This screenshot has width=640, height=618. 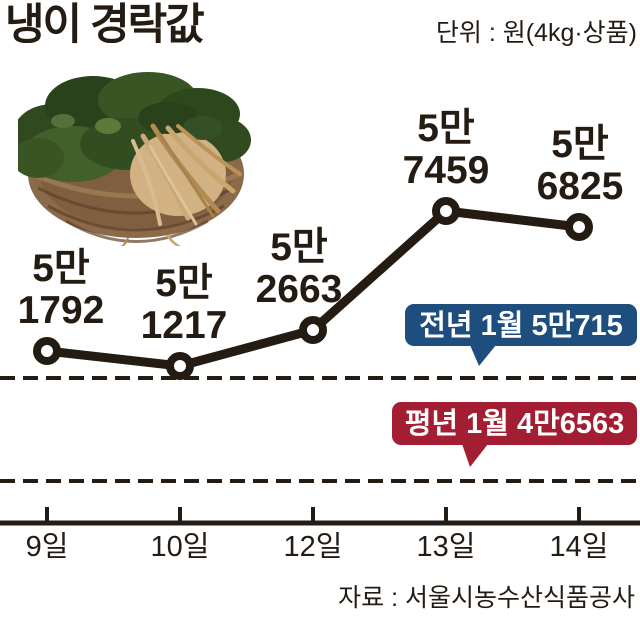 What do you see at coordinates (184, 325) in the screenshot?
I see `data-point-label: 1217` at bounding box center [184, 325].